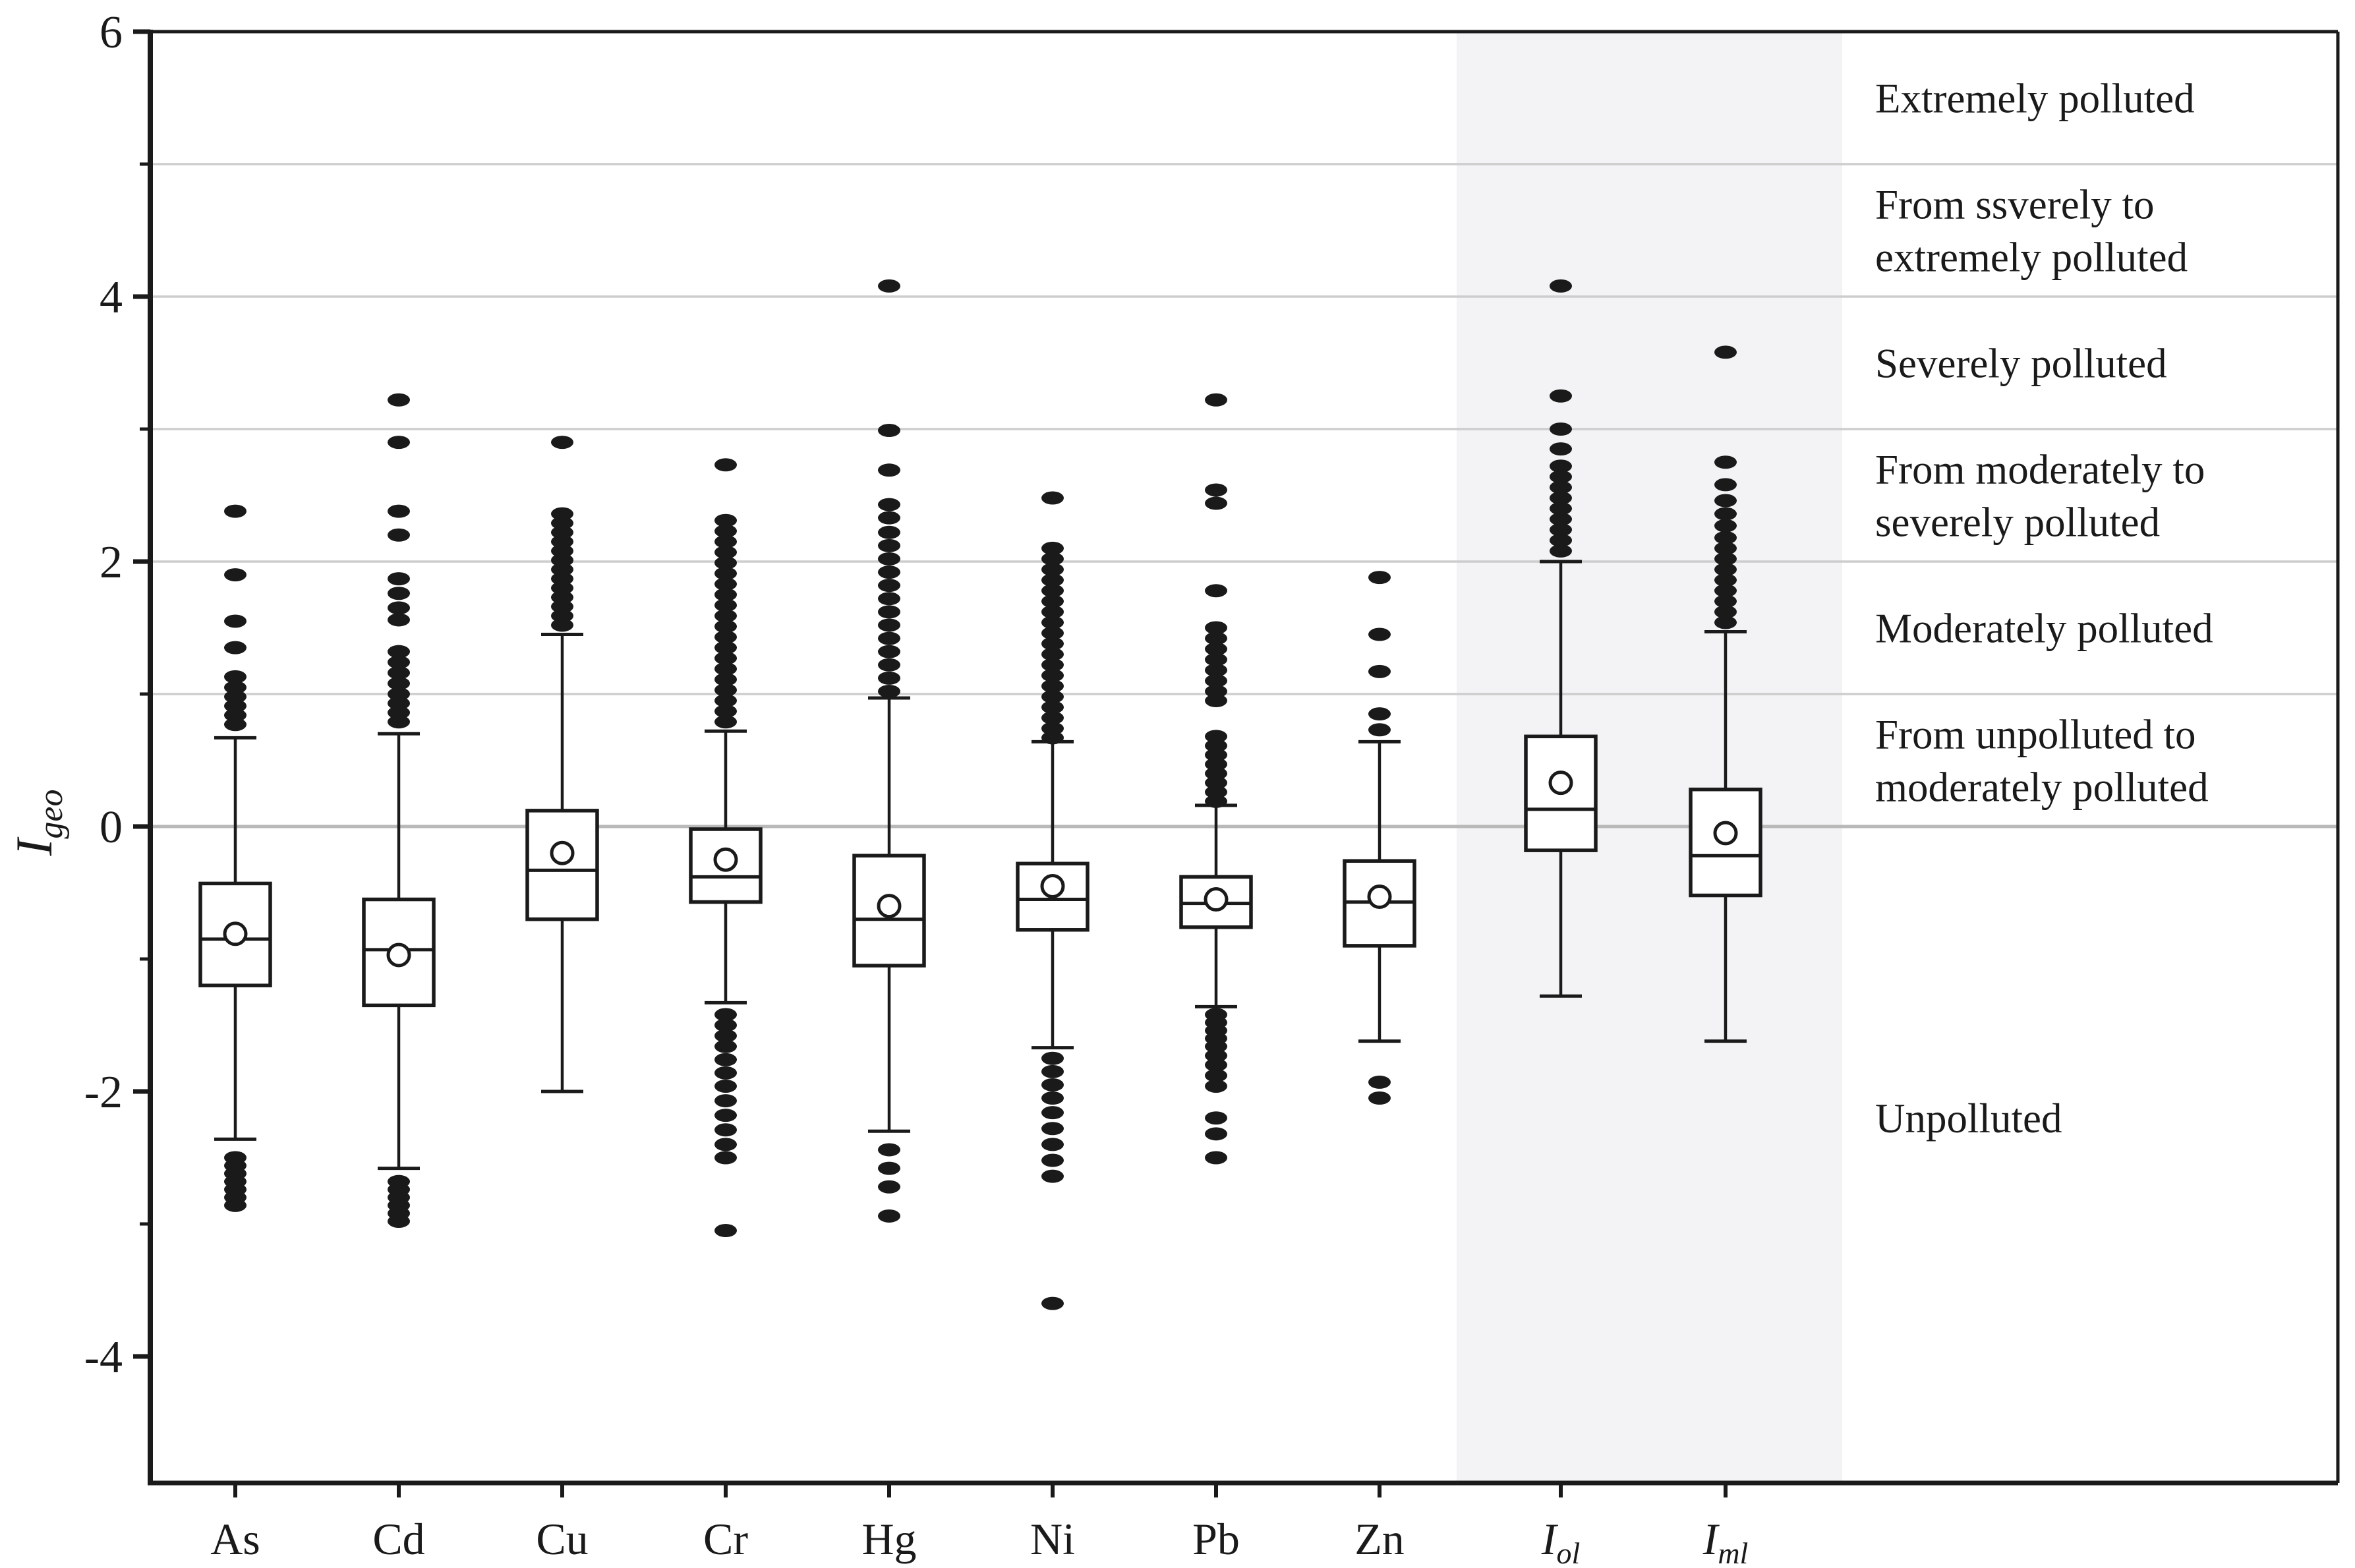  Describe the element at coordinates (1052, 1539) in the screenshot. I see `x-label-Ni: Ni` at that location.